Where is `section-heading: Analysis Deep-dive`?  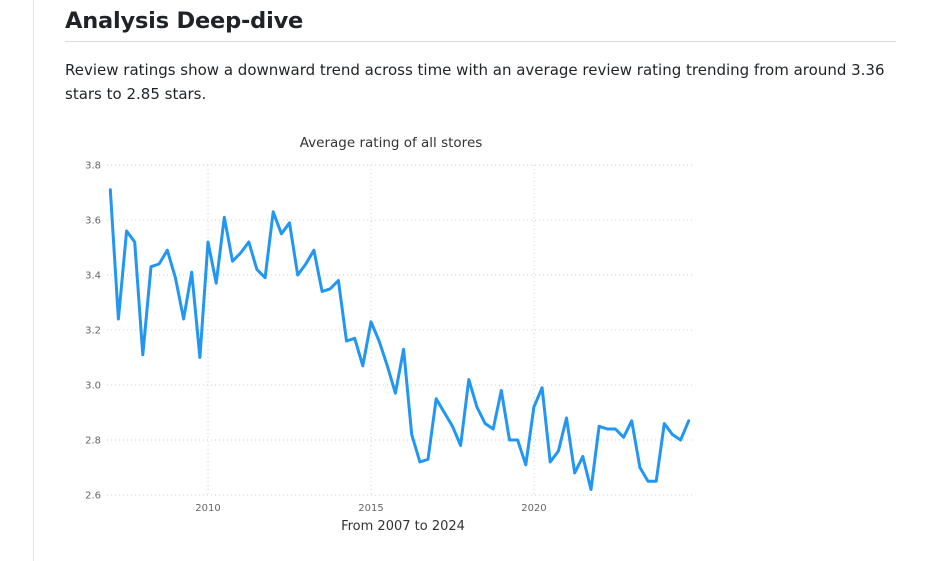
section-heading: Analysis Deep-dive is located at coordinates (184, 21).